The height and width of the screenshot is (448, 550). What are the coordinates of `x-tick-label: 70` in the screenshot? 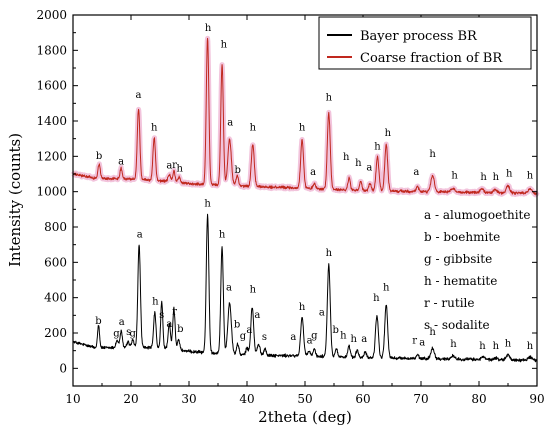 It's located at (420, 399).